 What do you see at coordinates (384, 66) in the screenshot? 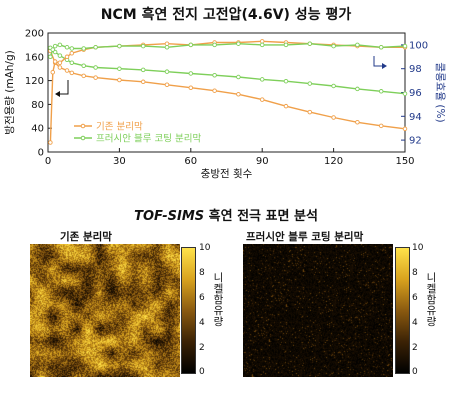
I see `right-arrow-head` at bounding box center [384, 66].